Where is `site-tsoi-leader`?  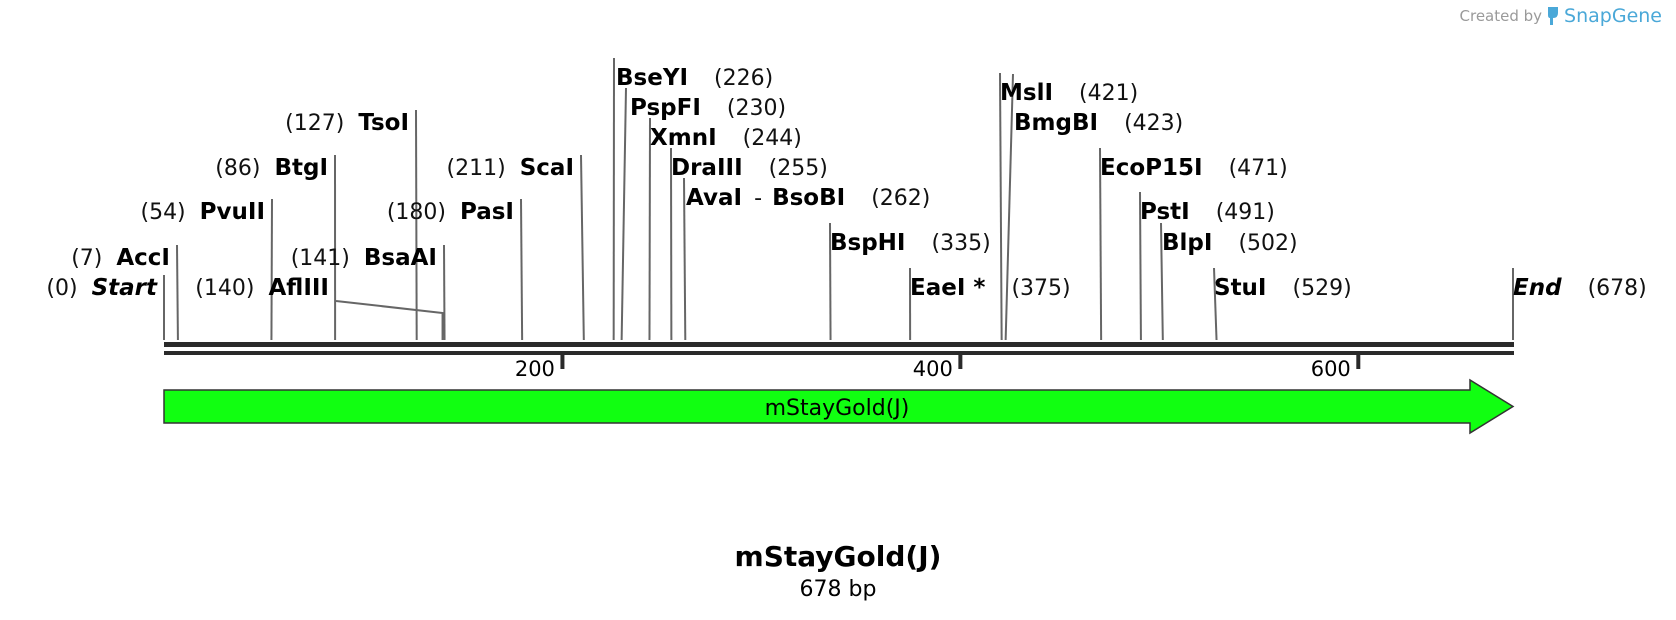
site-tsoi-leader is located at coordinates (416, 225).